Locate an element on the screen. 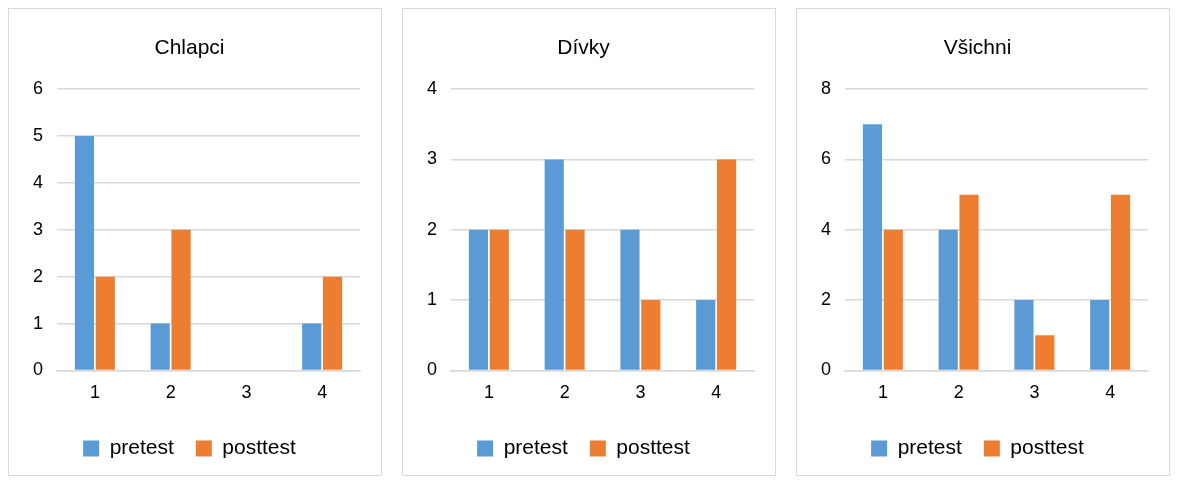  chart-title: Dívky is located at coordinates (584, 47).